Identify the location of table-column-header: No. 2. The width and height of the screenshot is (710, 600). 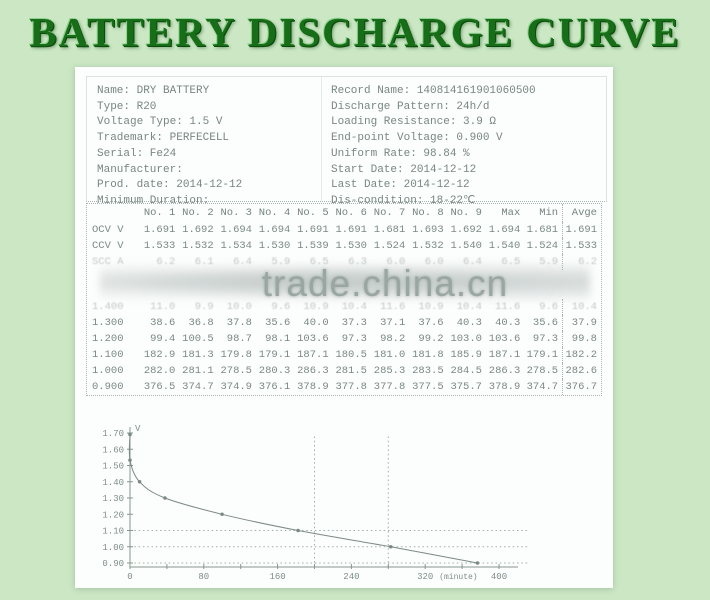
(198, 213).